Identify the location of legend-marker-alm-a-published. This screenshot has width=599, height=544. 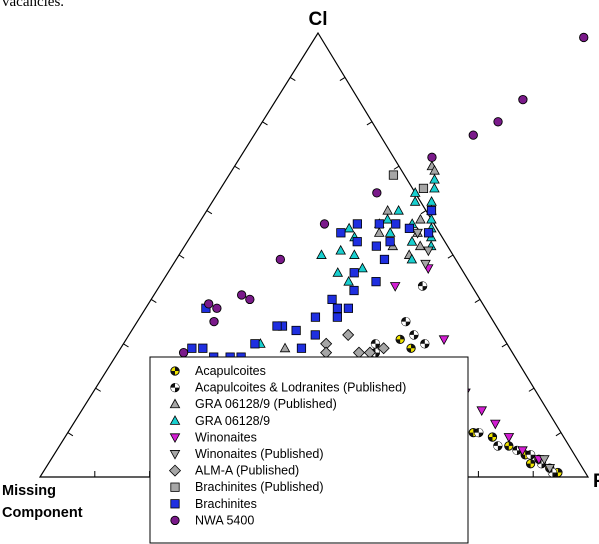
(175, 470).